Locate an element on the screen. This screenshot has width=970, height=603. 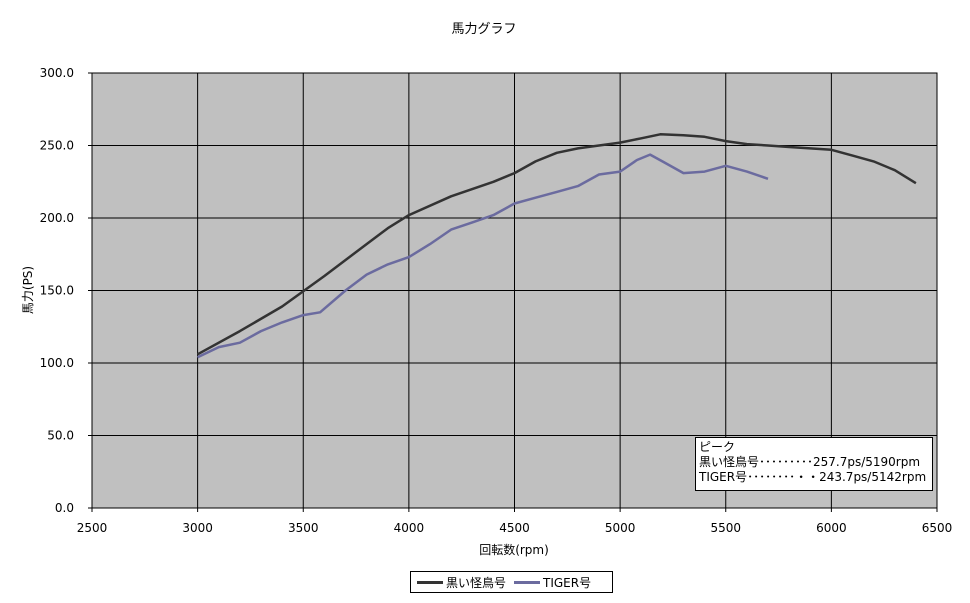
x-tick-label: 6000 is located at coordinates (831, 528).